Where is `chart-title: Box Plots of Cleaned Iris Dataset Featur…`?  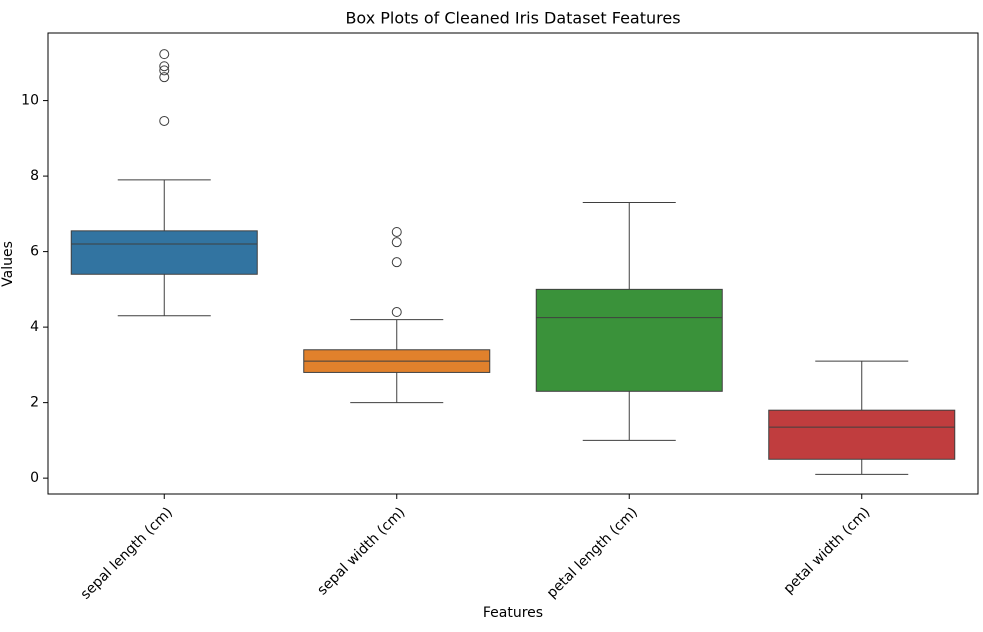
chart-title: Box Plots of Cleaned Iris Dataset Featur… is located at coordinates (512, 18).